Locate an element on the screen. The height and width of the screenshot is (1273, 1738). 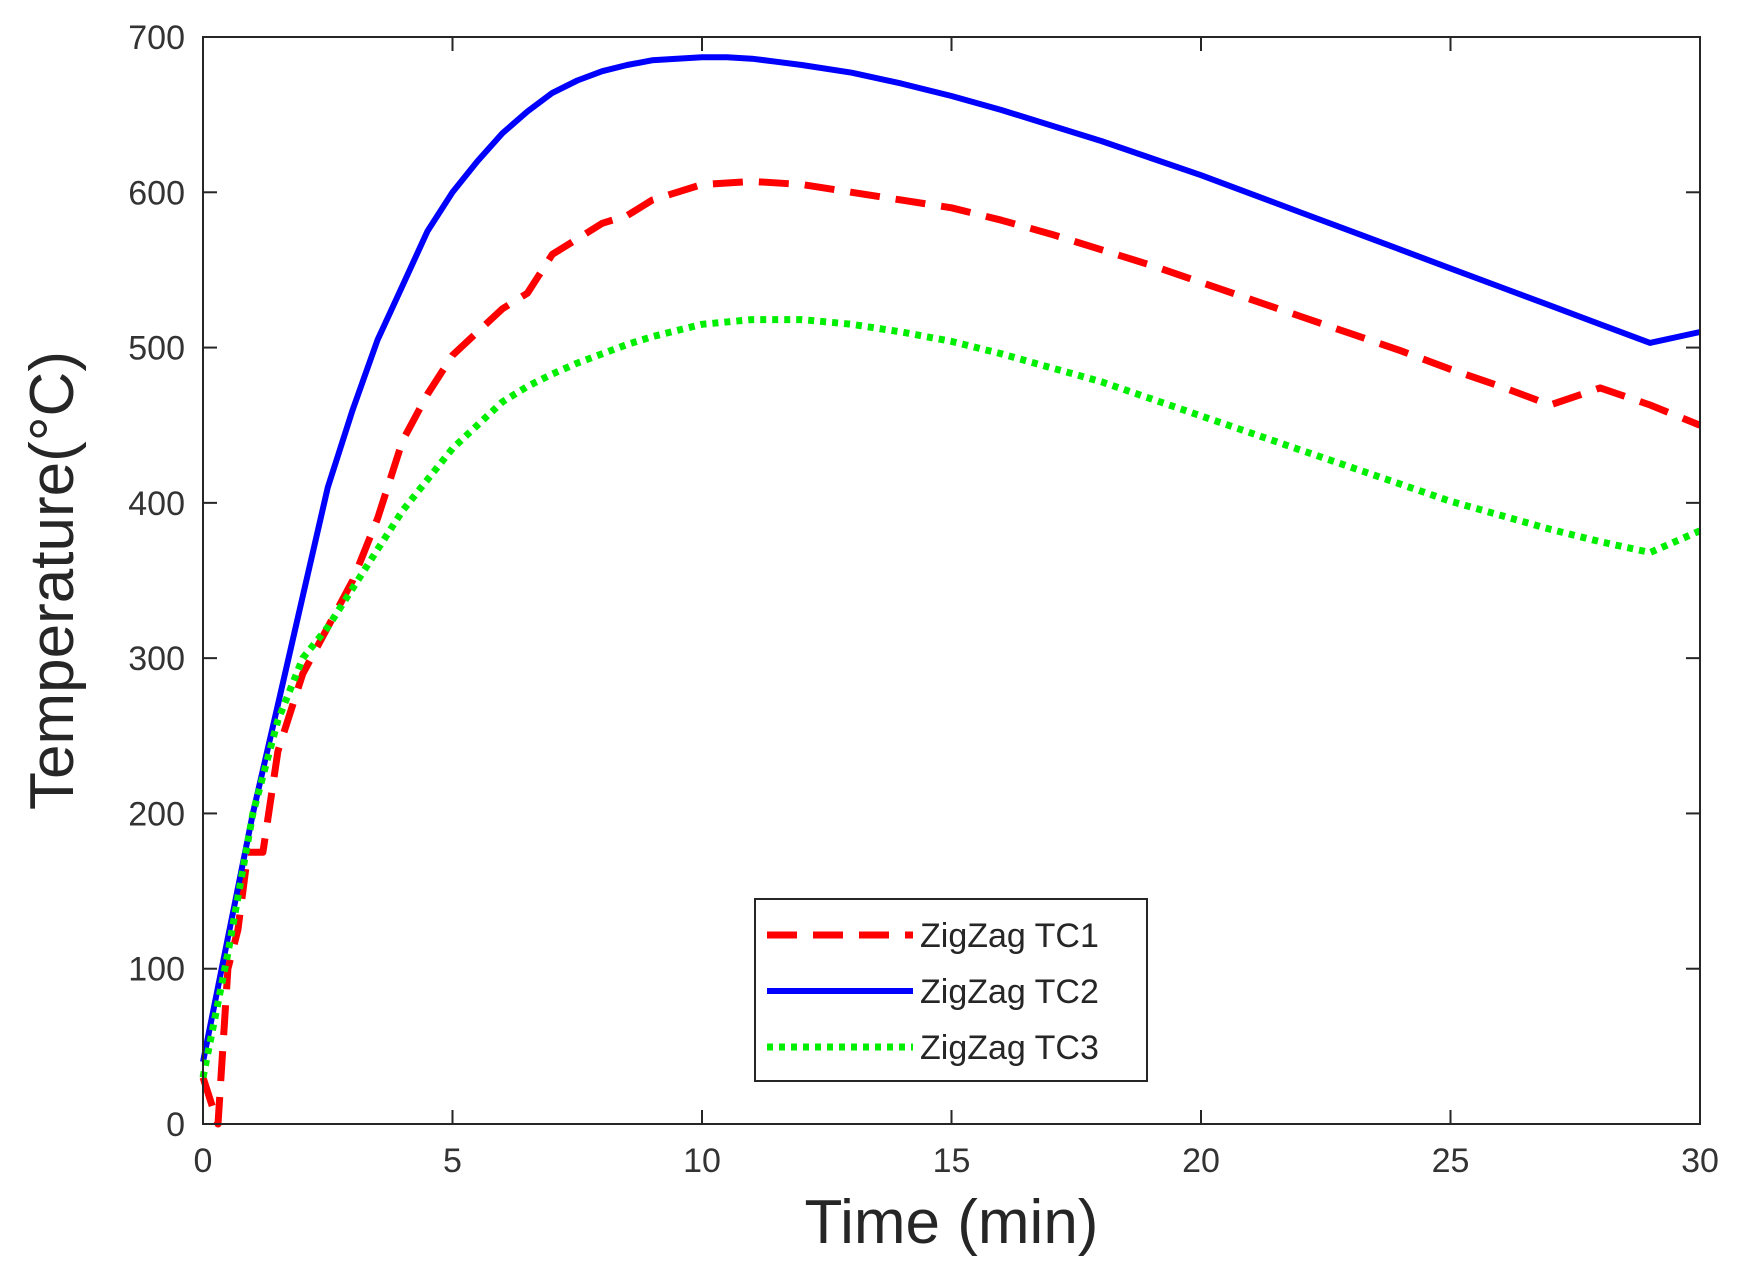
x-tick-label: 25 is located at coordinates (1451, 1161).